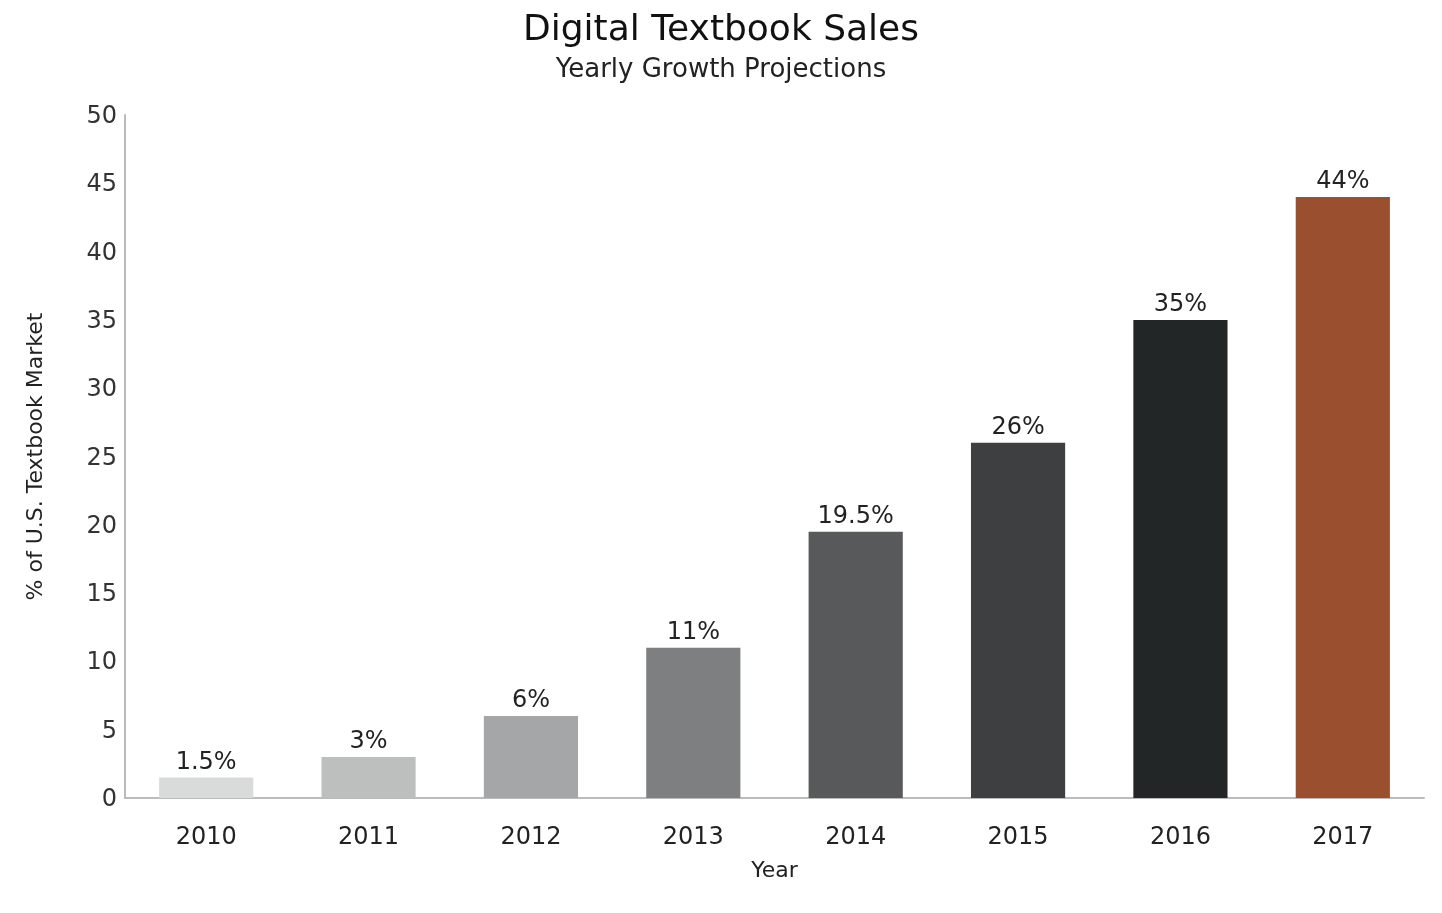 The width and height of the screenshot is (1442, 913). What do you see at coordinates (720, 68) in the screenshot?
I see `chart-subtitle: Yearly Growth Projections` at bounding box center [720, 68].